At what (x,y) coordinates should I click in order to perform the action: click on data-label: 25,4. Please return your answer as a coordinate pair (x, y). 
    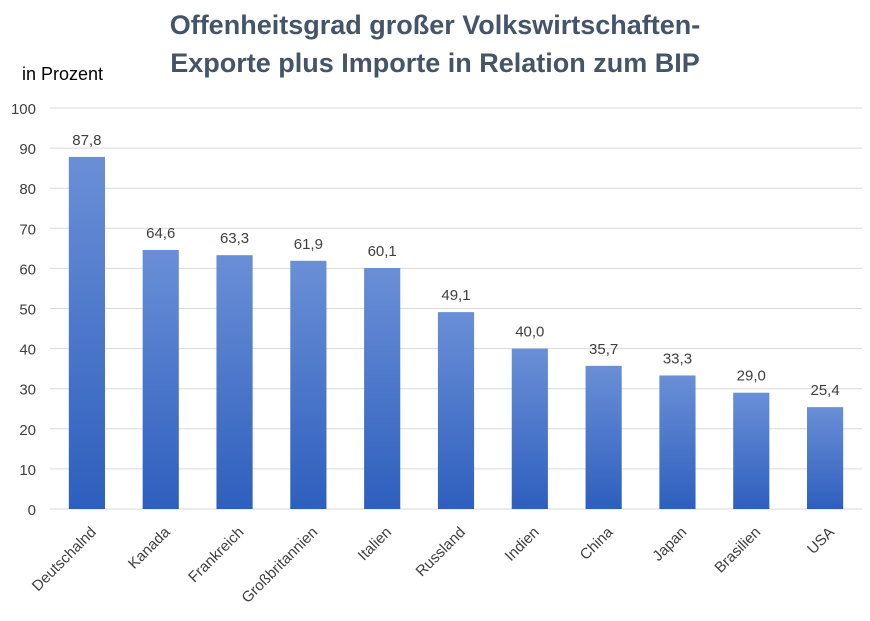
    Looking at the image, I should click on (824, 390).